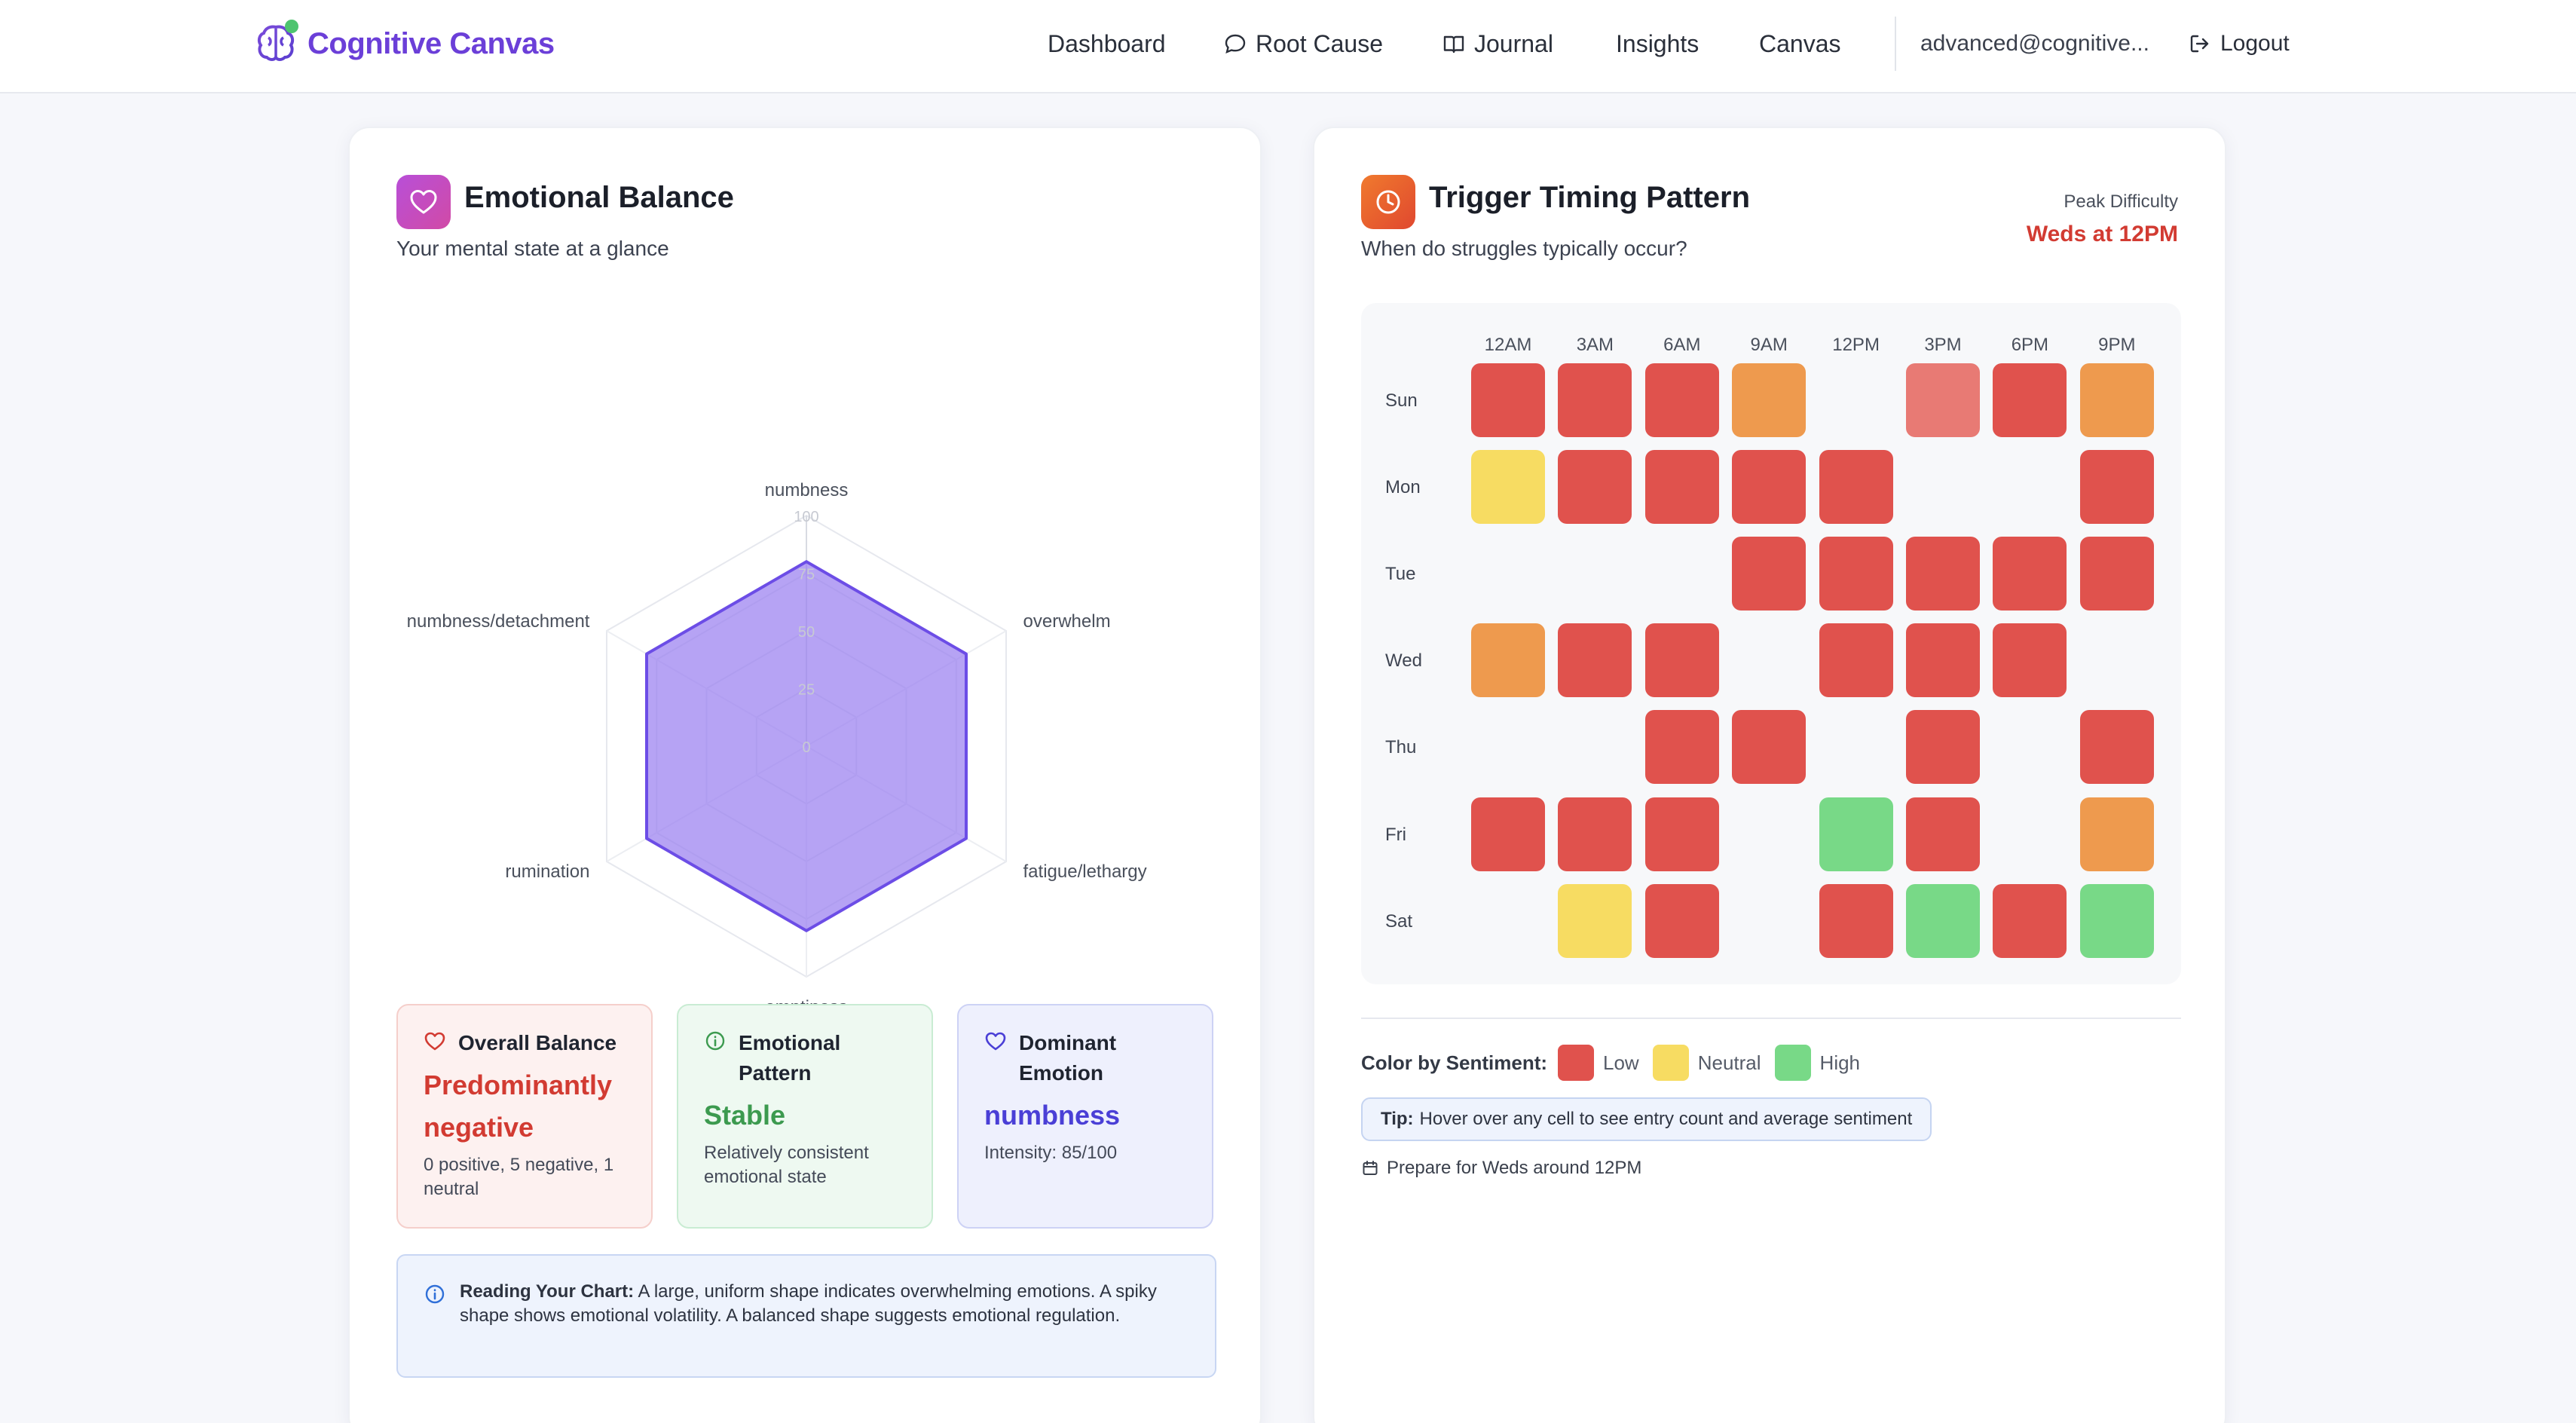  Describe the element at coordinates (1454, 1062) in the screenshot. I see `legend-title: Color by Sentiment:` at that location.